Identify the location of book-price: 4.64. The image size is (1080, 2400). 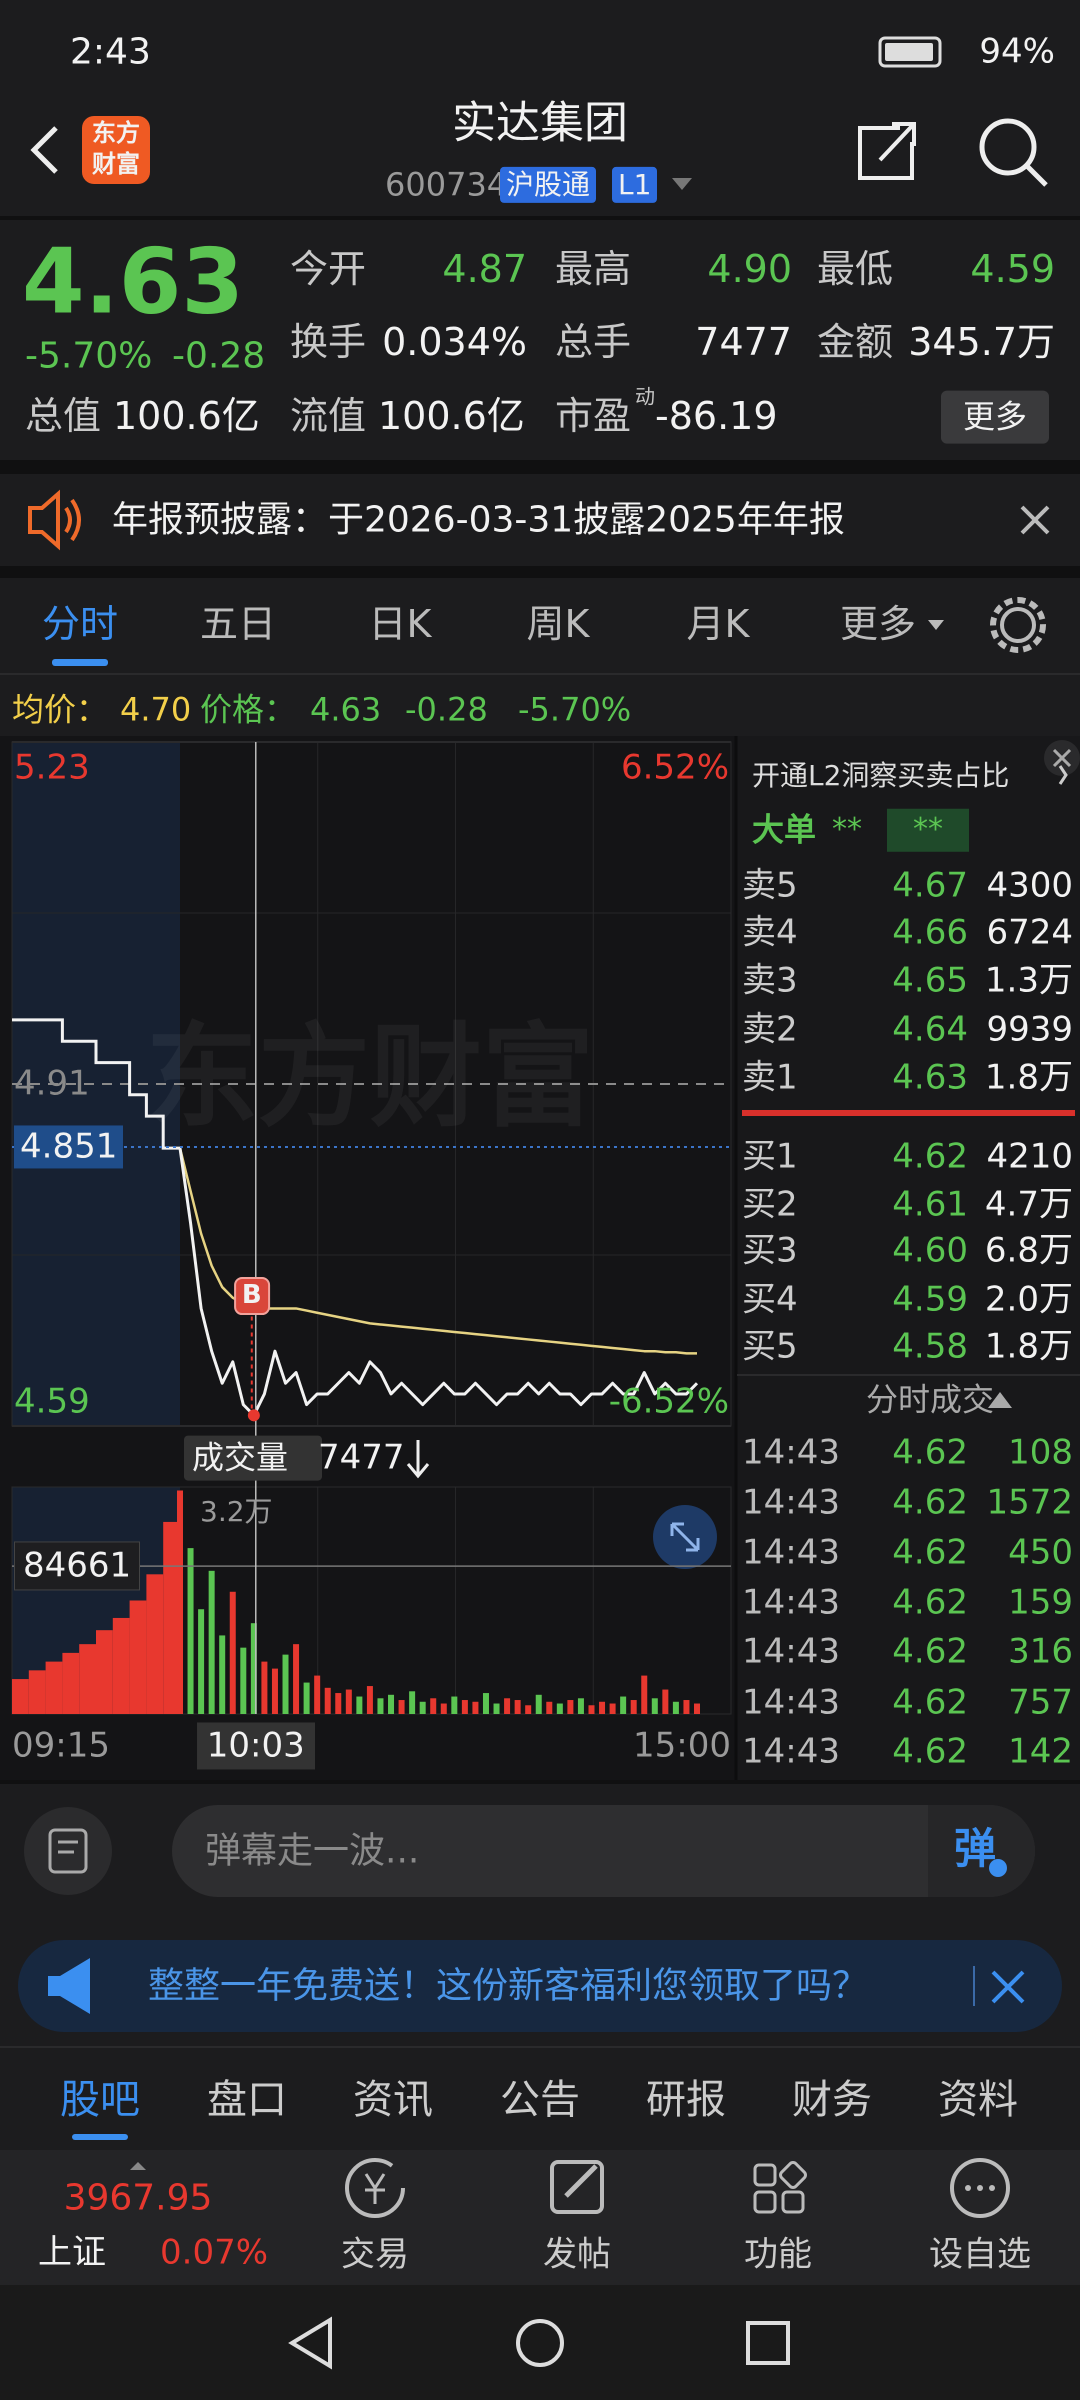
(930, 1029).